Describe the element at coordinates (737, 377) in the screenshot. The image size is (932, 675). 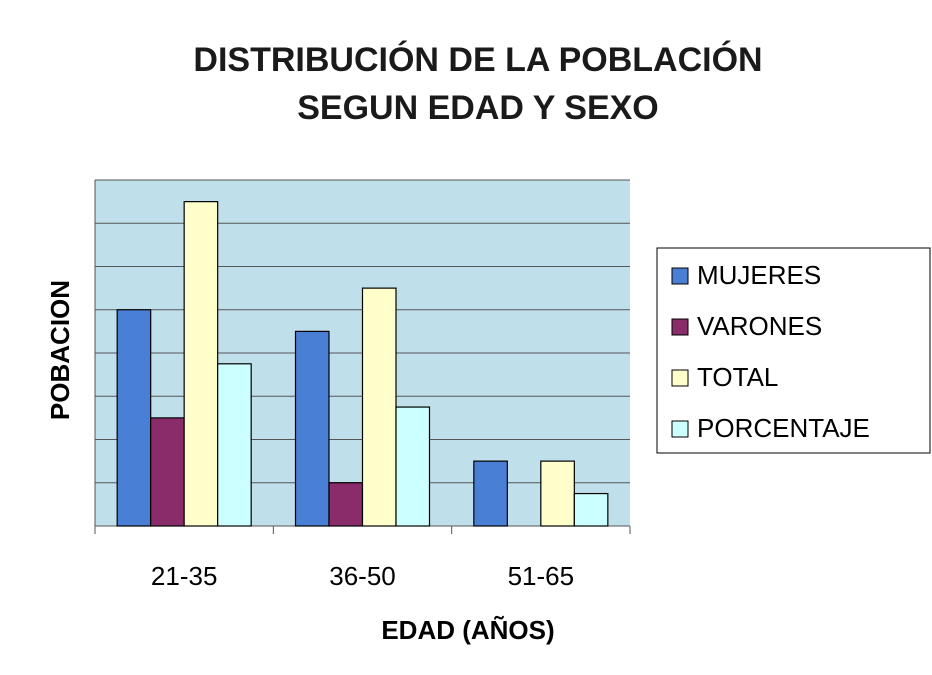
I see `legend-label: TOTAL` at that location.